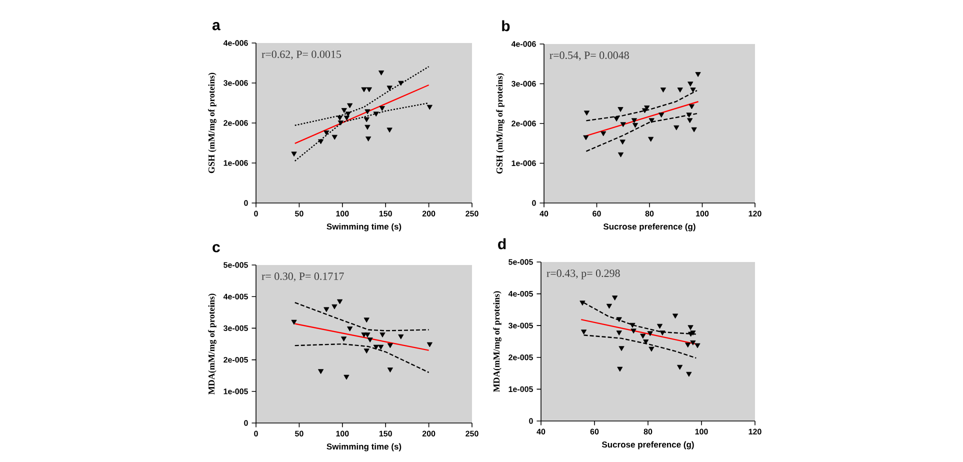 The height and width of the screenshot is (462, 963). Describe the element at coordinates (649, 213) in the screenshot. I see `x-tick-label: 80` at that location.